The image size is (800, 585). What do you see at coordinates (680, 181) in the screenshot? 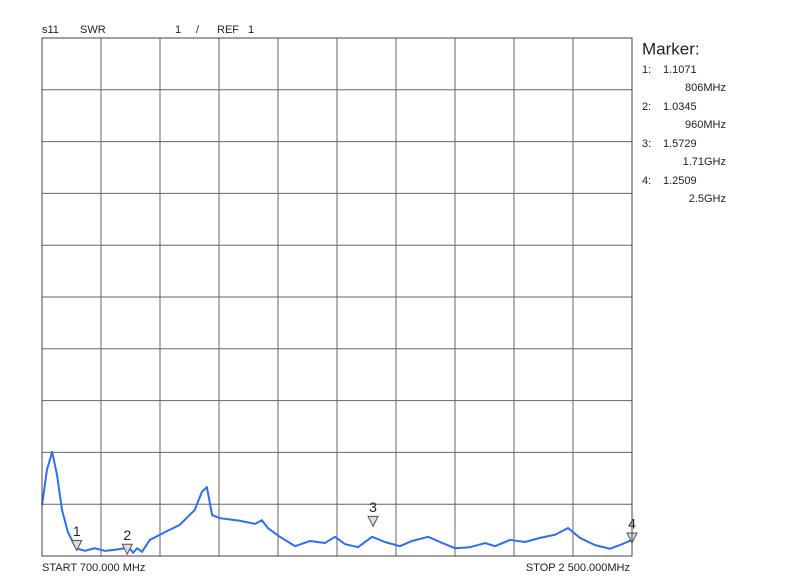
I see `marker-value: 1.2509` at bounding box center [680, 181].